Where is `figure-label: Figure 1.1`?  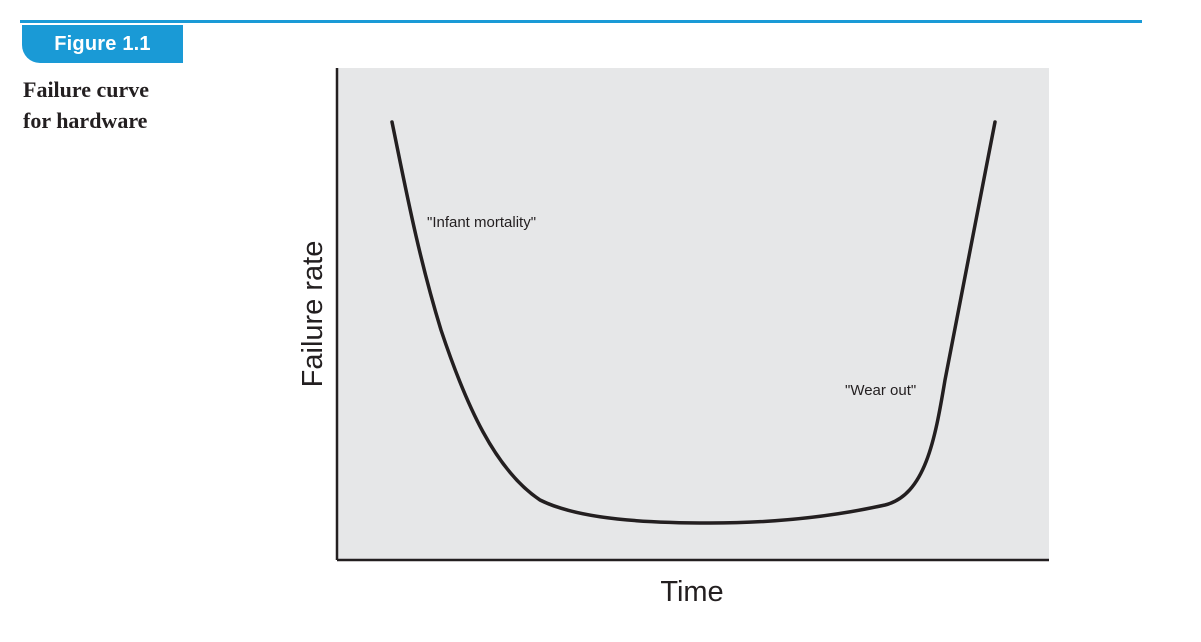 figure-label: Figure 1.1 is located at coordinates (102, 43).